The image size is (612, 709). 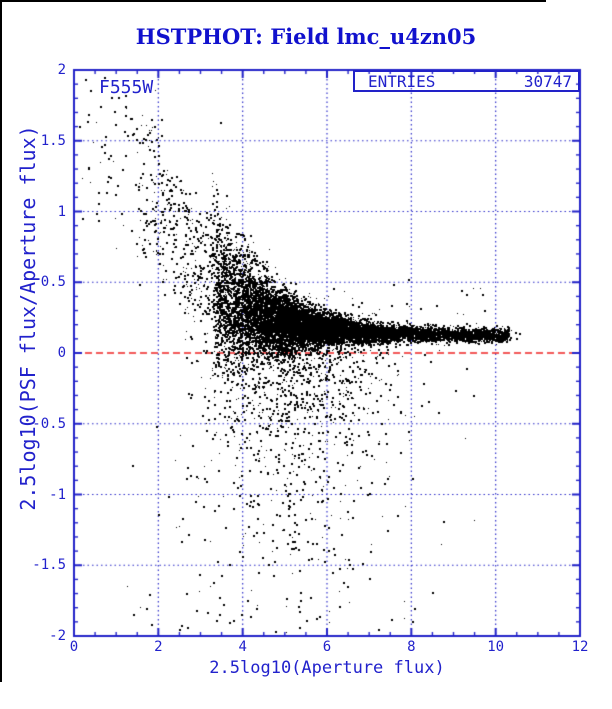 I want to click on stats-entries-label: ENTRIES, so click(x=402, y=81).